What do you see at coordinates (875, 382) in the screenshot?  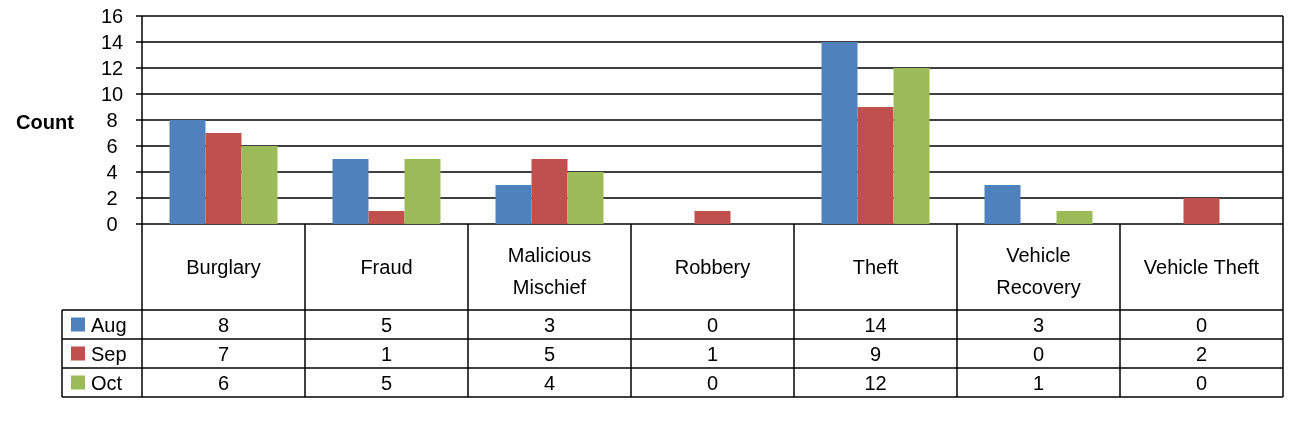 I see `data-label: 12` at bounding box center [875, 382].